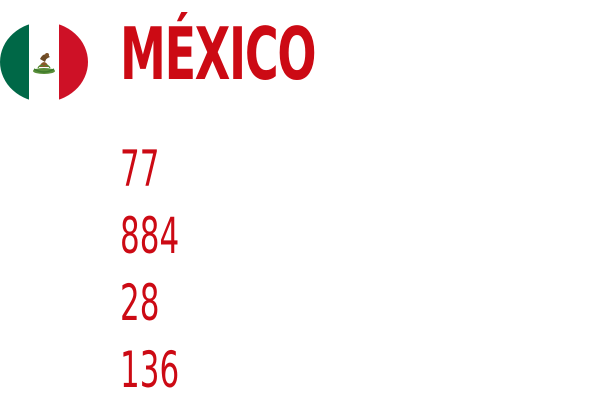  I want to click on country-name: MÉXICO, so click(218, 54).